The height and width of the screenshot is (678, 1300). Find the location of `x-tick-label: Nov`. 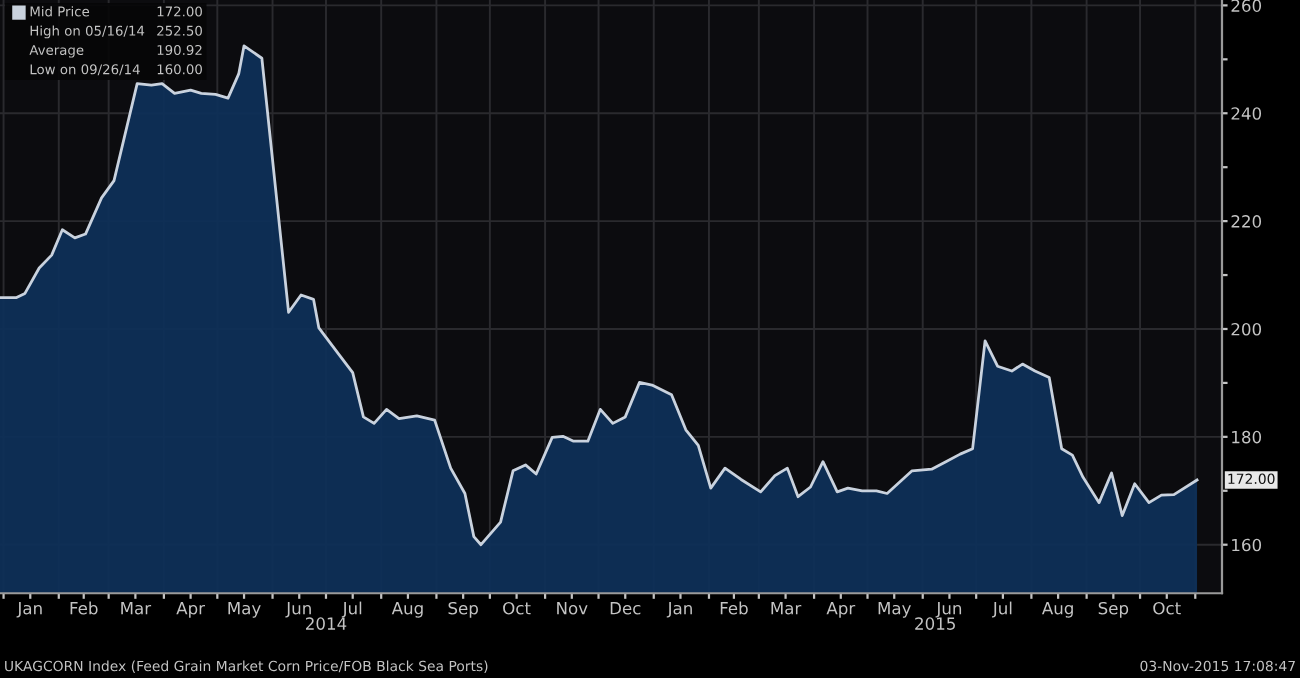

x-tick-label: Nov is located at coordinates (572, 608).